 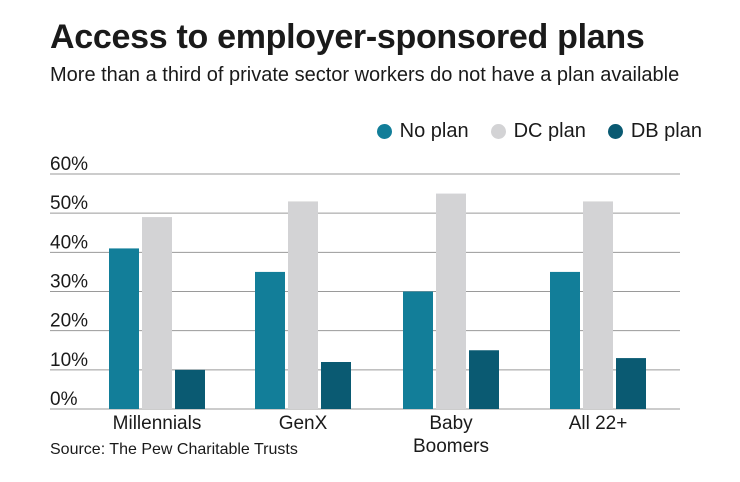 I want to click on x-category-label: Millennials, so click(x=157, y=423).